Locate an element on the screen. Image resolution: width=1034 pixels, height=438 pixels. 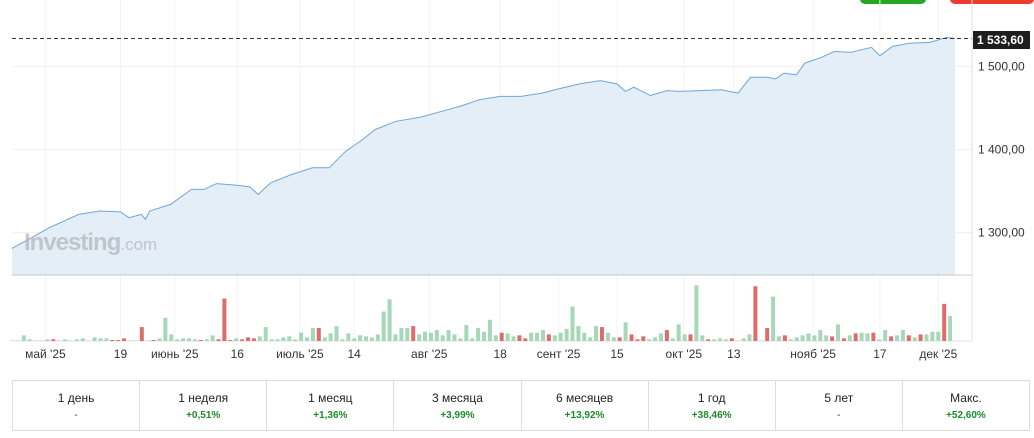
x-tick-label: 15 is located at coordinates (617, 354).